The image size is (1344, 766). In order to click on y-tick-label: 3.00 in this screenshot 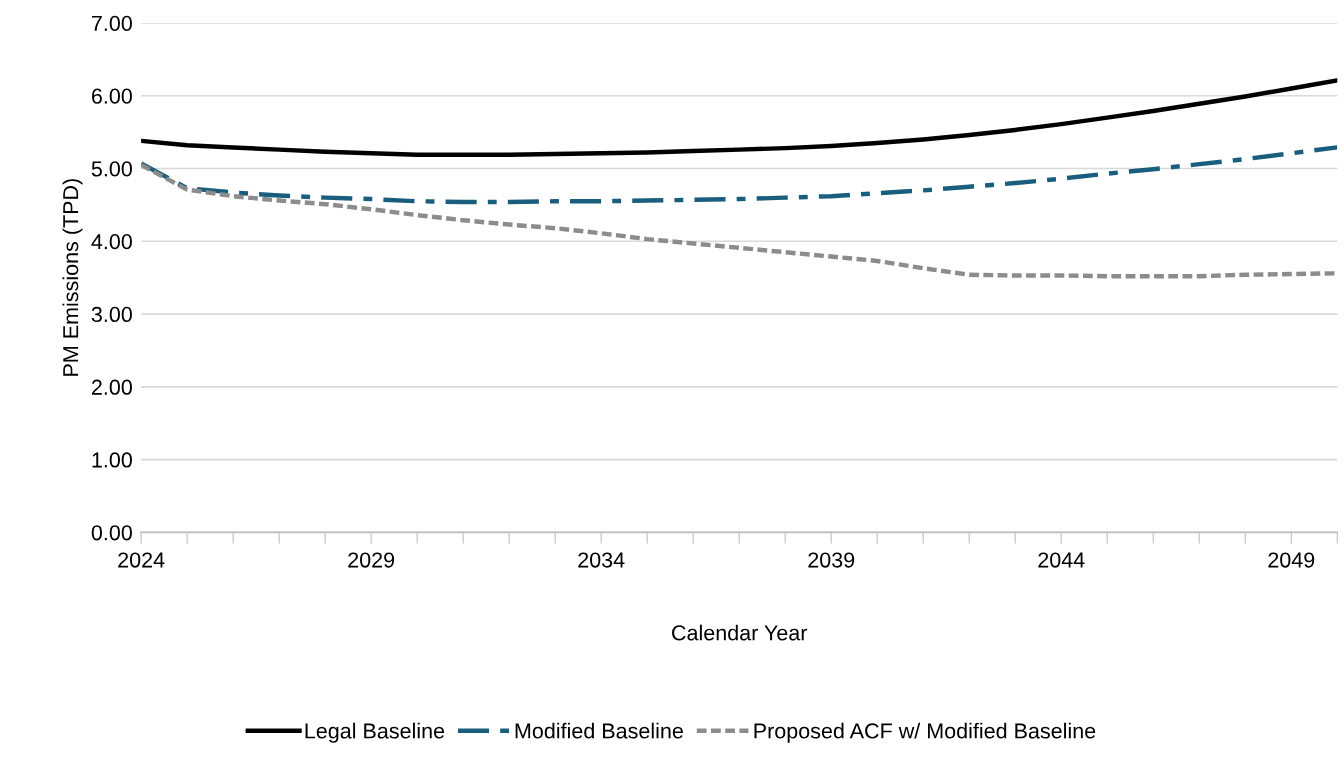, I will do `click(111, 314)`.